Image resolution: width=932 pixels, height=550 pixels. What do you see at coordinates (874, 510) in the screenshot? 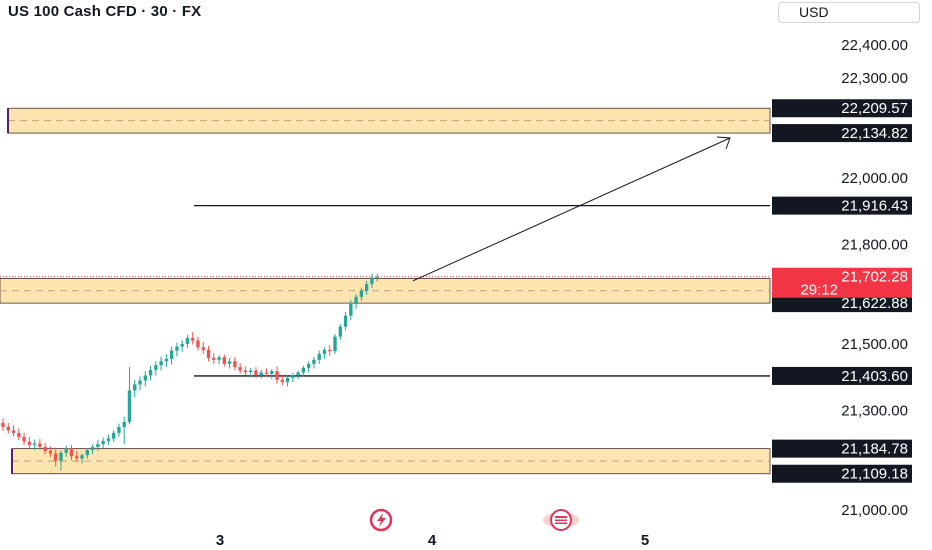
I see `y-axis-tick-label: 21,000.00` at bounding box center [874, 510].